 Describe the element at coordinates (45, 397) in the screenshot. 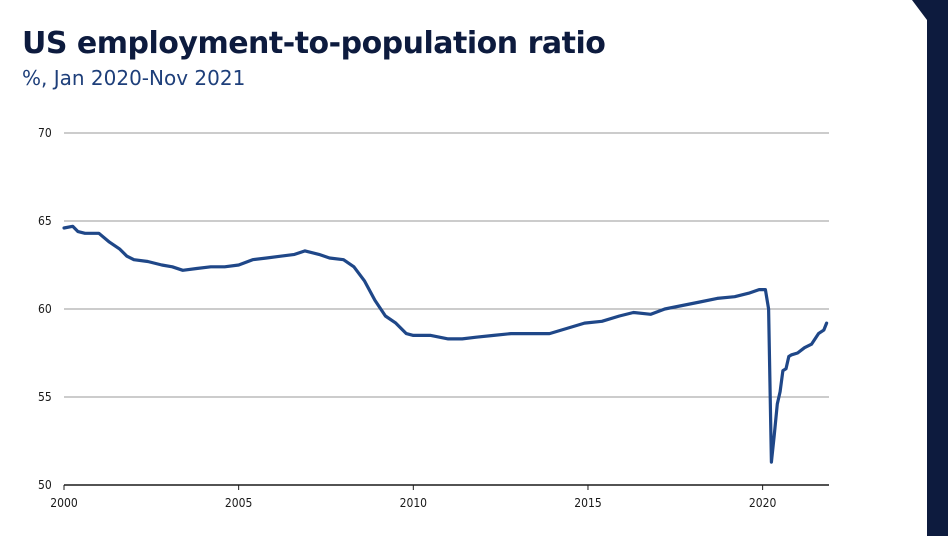

I see `y-tick-label: 55` at that location.